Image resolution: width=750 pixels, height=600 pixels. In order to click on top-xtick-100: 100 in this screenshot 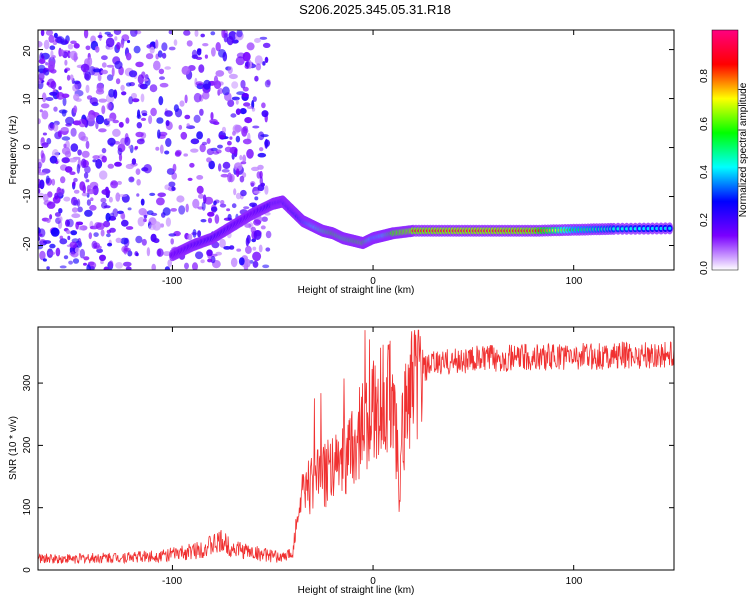, I will do `click(574, 281)`.